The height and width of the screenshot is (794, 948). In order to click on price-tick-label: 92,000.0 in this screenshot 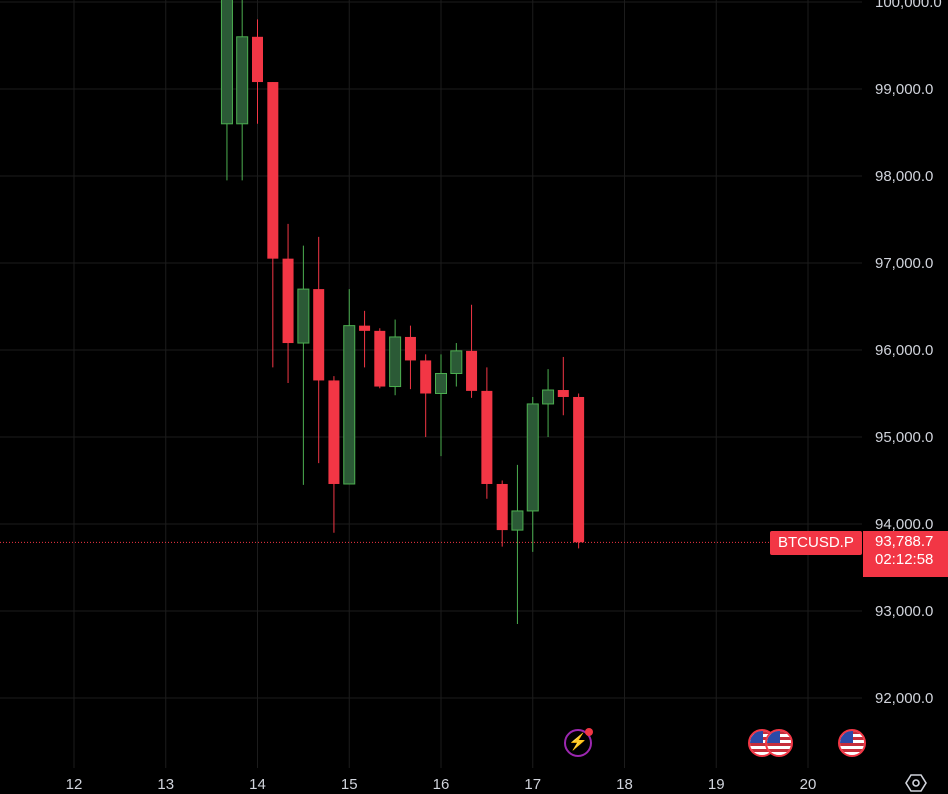, I will do `click(904, 698)`.